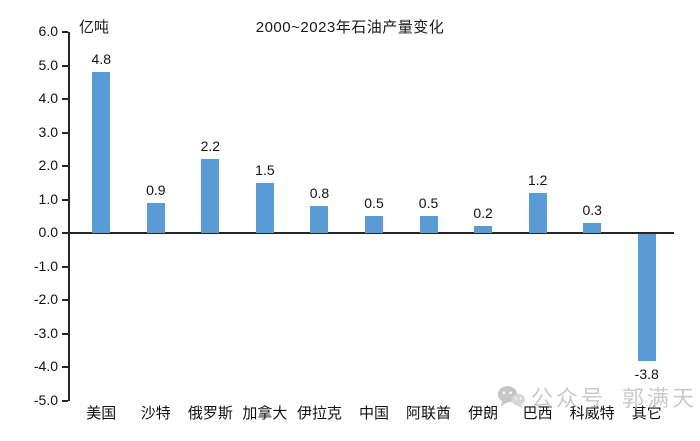 The height and width of the screenshot is (441, 700). Describe the element at coordinates (156, 189) in the screenshot. I see `bar-value-label: 0.9` at that location.